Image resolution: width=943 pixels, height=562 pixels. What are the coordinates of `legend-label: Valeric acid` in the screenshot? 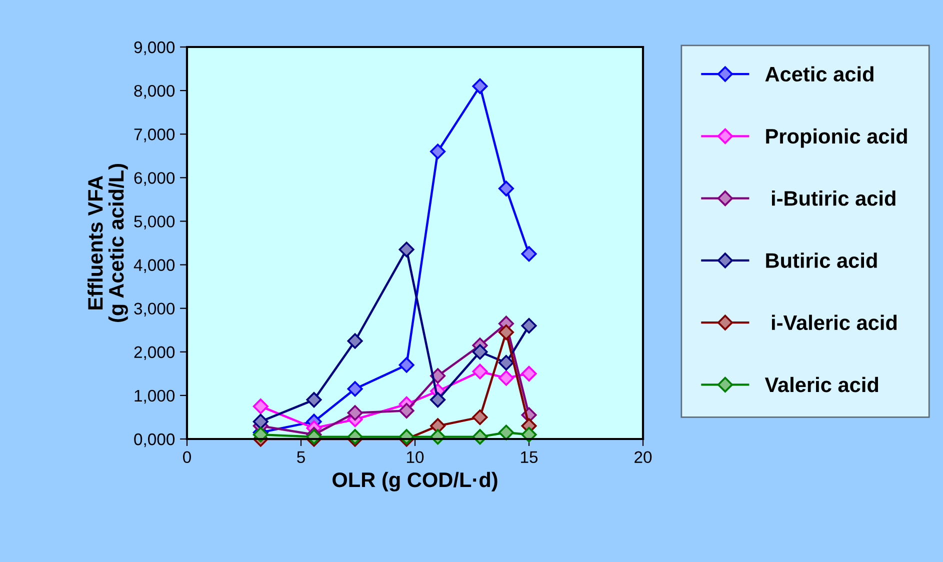 It's located at (821, 384).